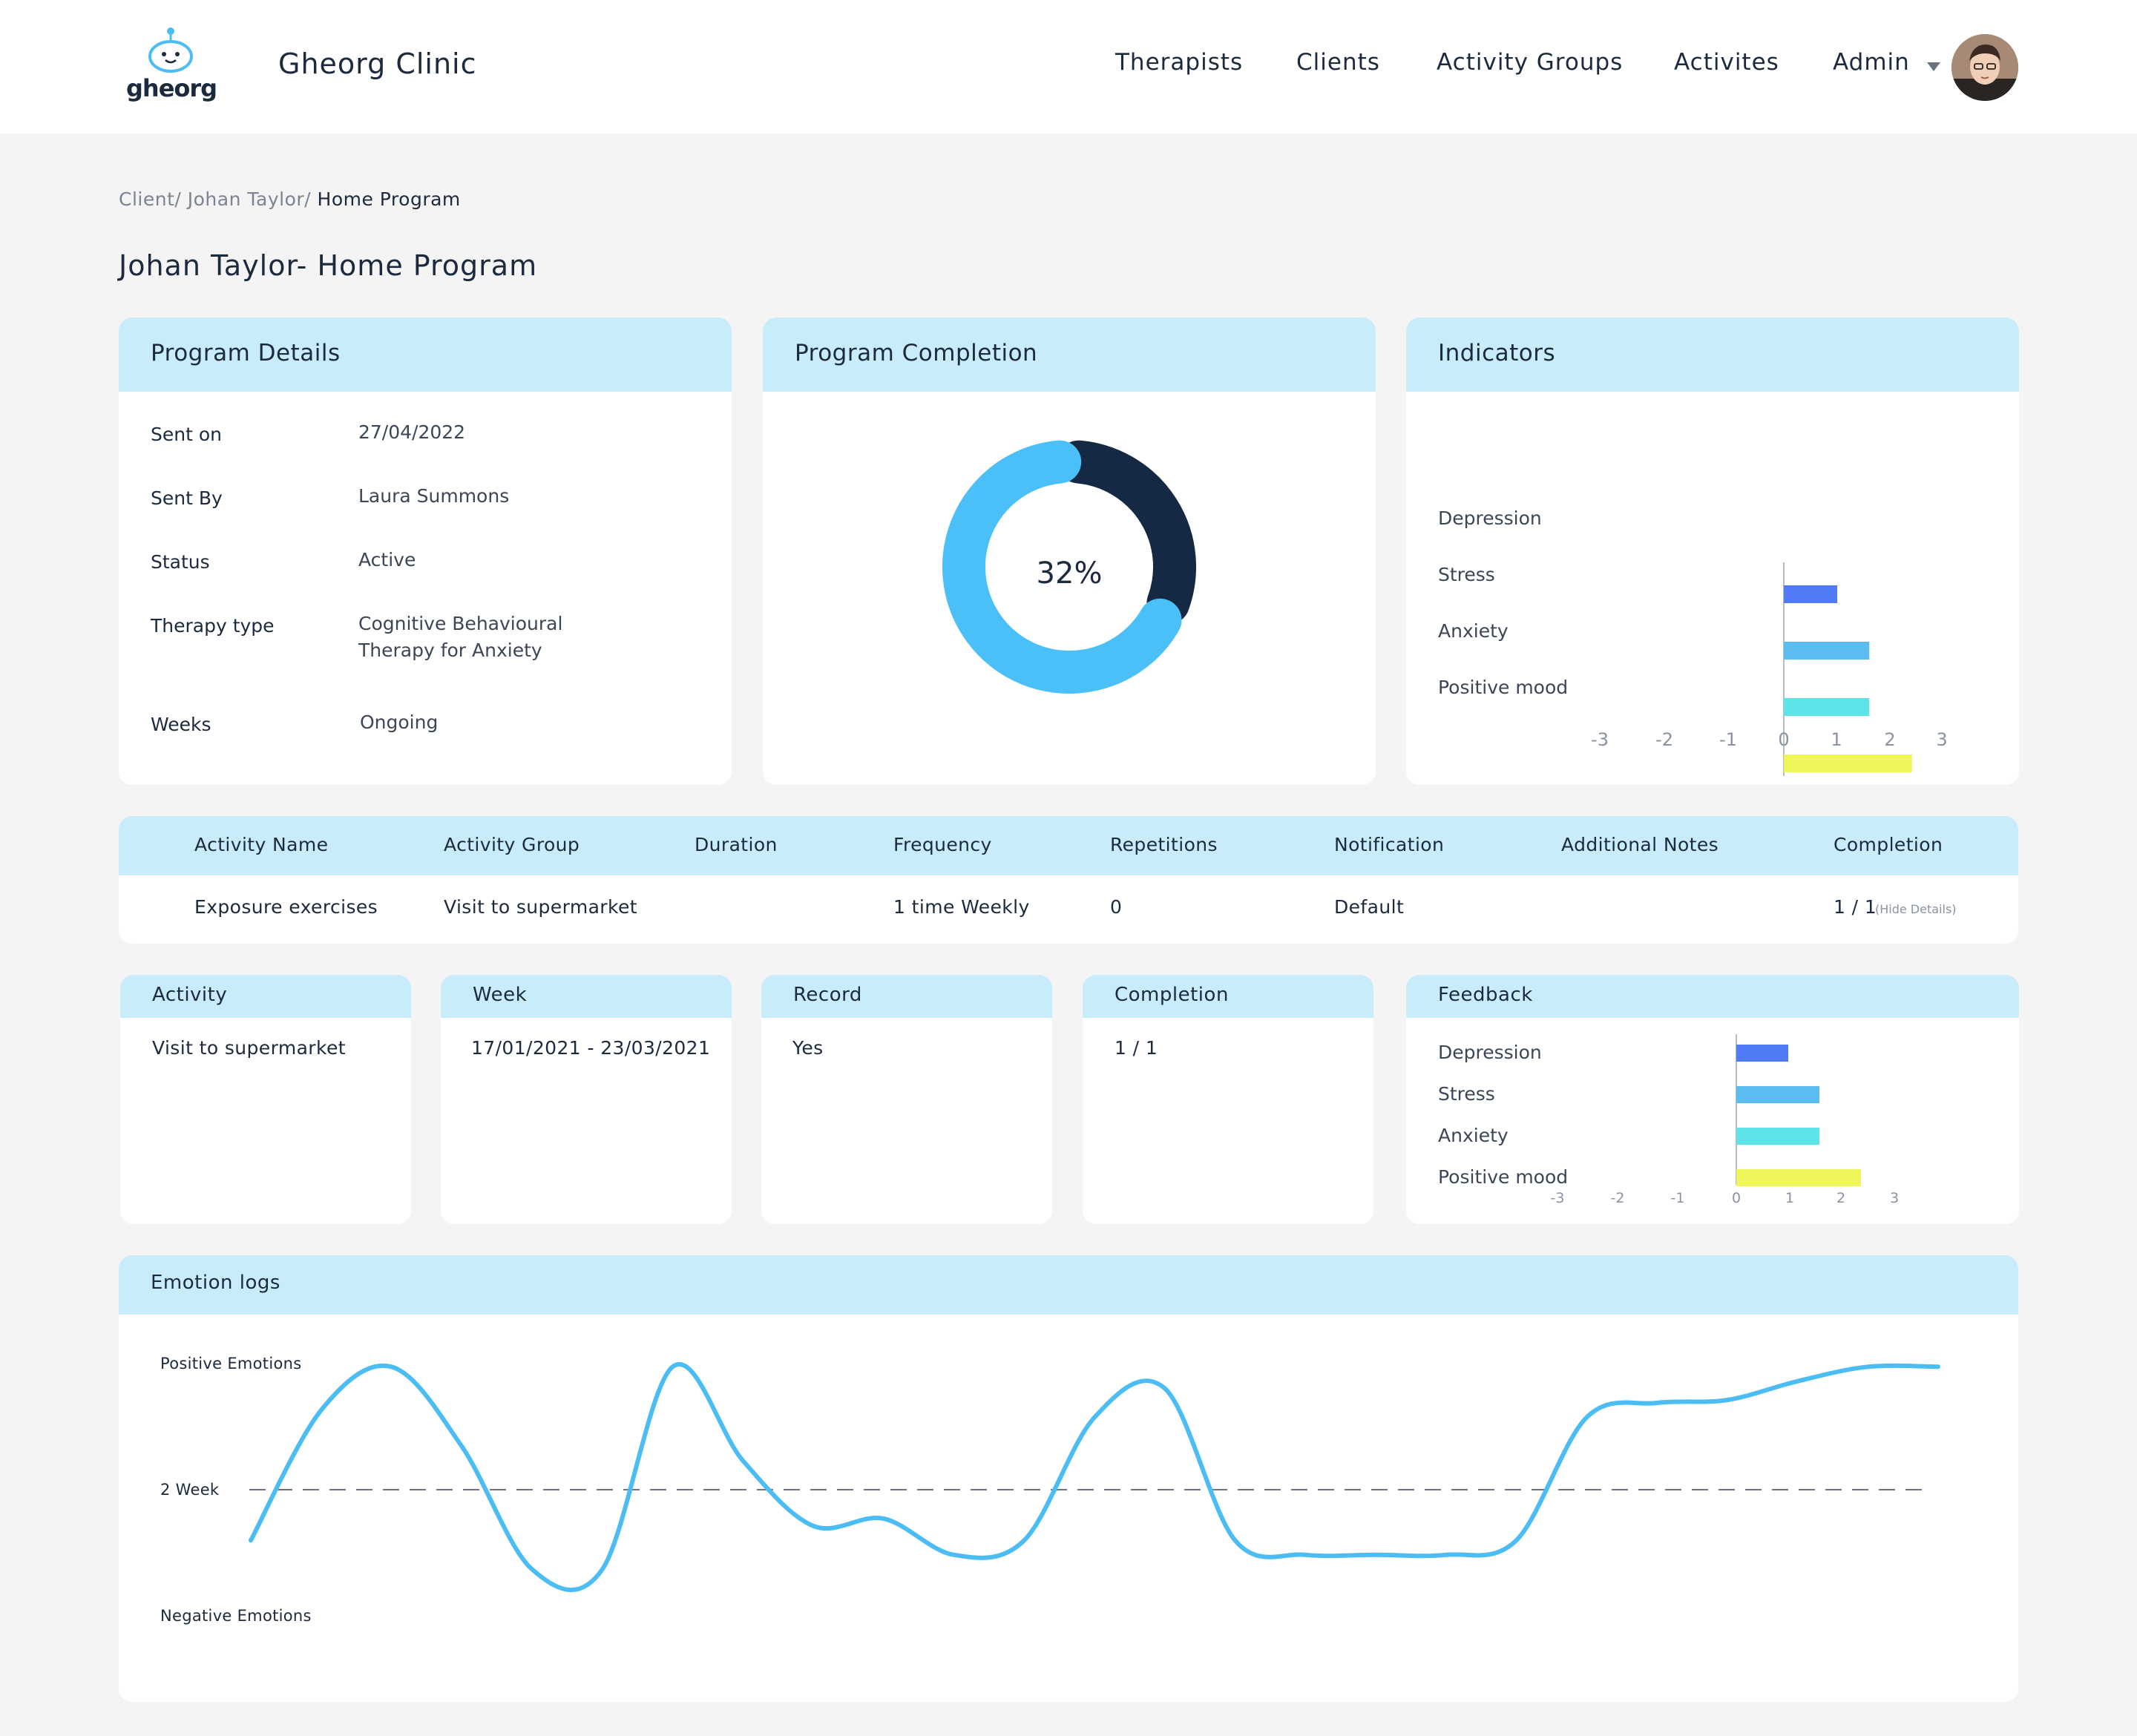  Describe the element at coordinates (1933, 66) in the screenshot. I see `caret-down-icon` at that location.